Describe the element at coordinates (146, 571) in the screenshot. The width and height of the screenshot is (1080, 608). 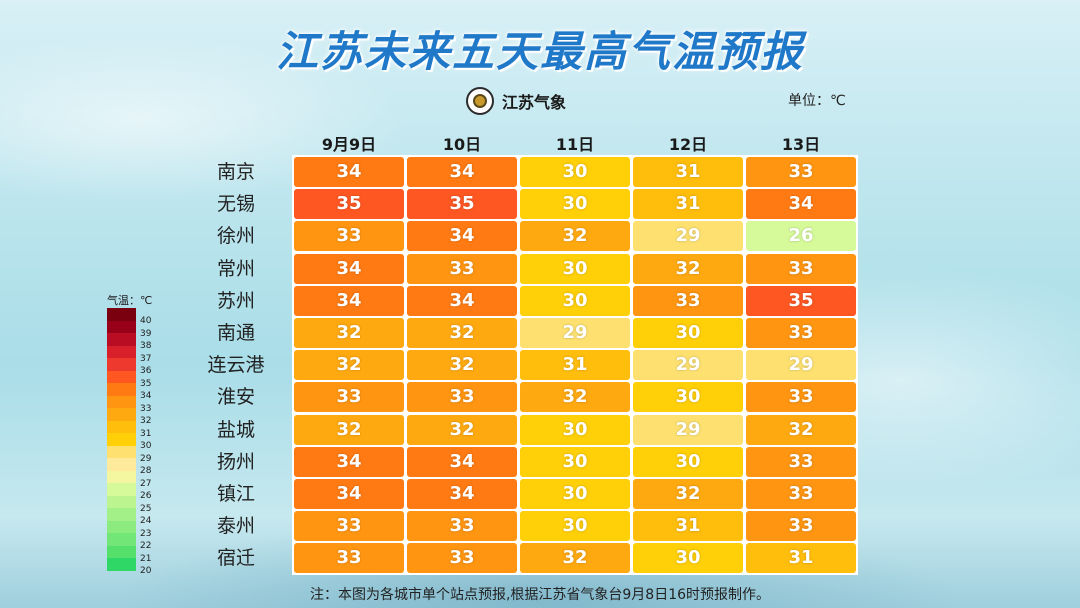
I see `legend-tick-label: 20` at that location.